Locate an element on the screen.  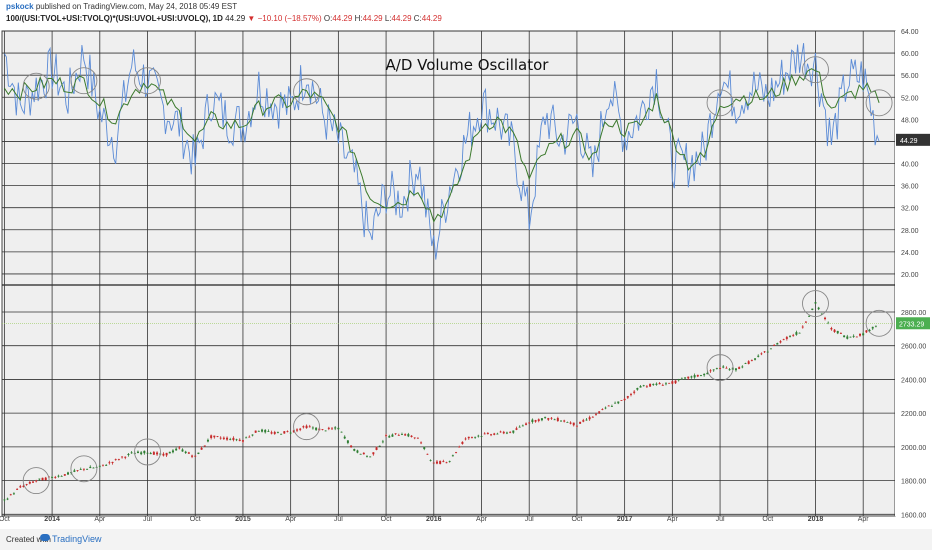
price-ytick-label: 1800.00 is located at coordinates (913, 482).